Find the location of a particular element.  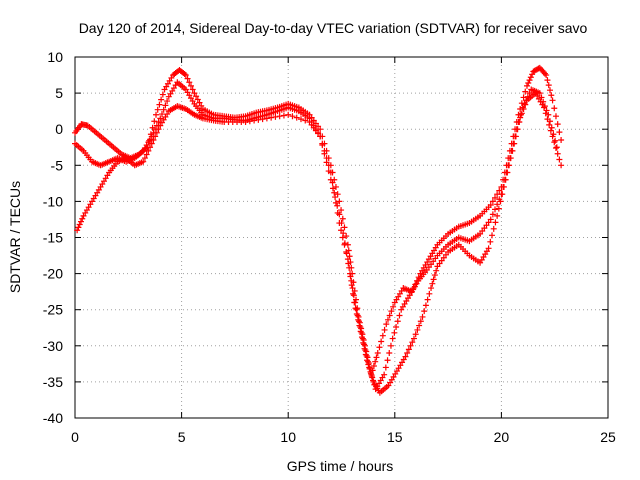

y-tick-label: -15 is located at coordinates (53, 238).